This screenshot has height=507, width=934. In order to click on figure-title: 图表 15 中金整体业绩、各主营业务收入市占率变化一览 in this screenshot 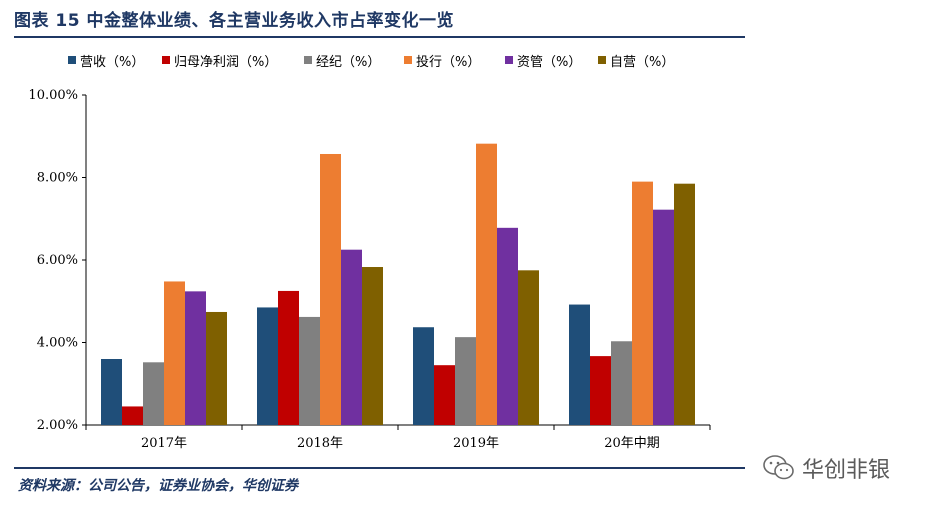, I will do `click(234, 21)`.